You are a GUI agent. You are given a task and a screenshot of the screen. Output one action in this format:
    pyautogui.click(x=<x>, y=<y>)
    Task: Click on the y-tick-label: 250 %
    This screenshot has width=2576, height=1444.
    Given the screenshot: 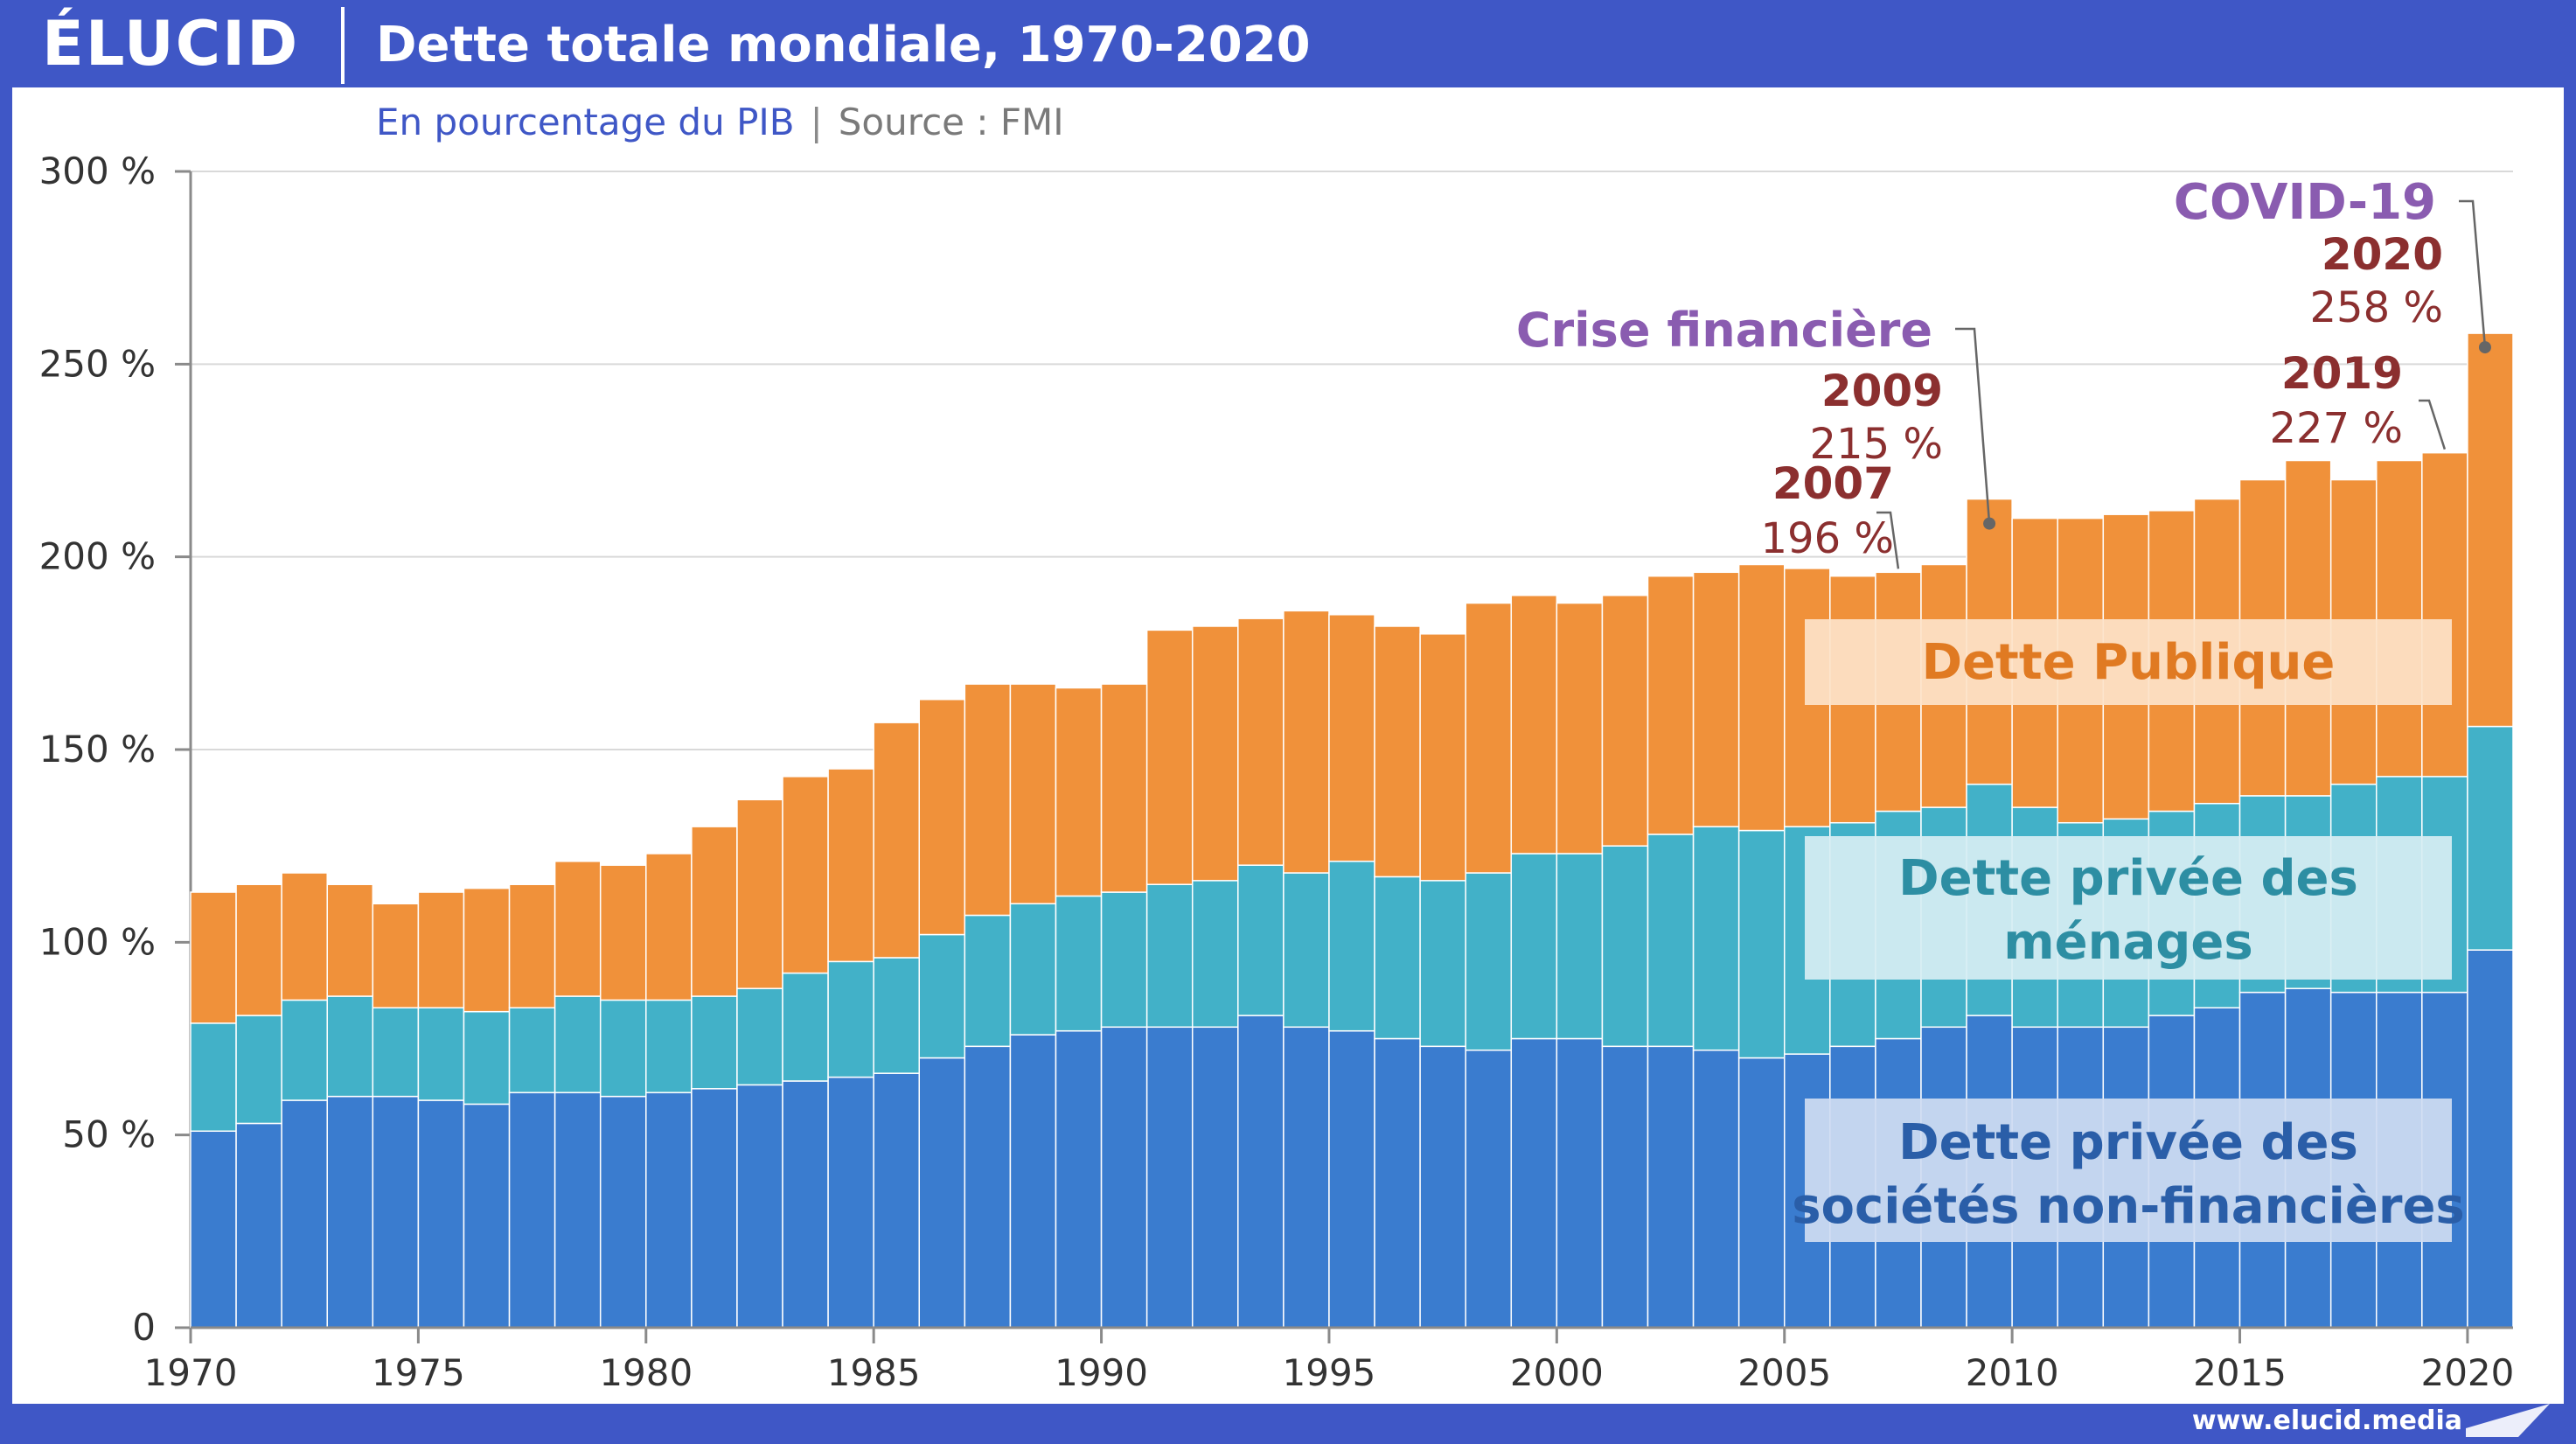 What is the action you would take?
    pyautogui.click(x=97, y=363)
    